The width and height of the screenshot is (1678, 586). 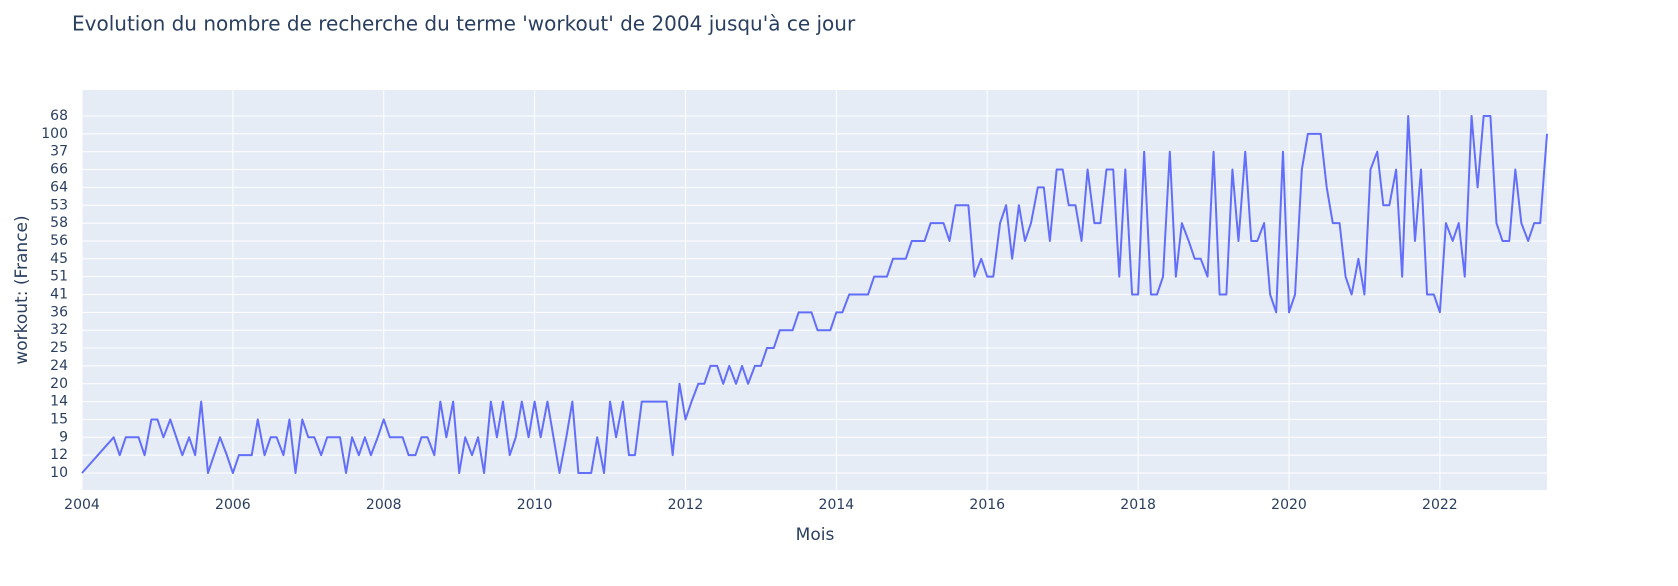 What do you see at coordinates (59, 348) in the screenshot?
I see `y-tick-label: 25` at bounding box center [59, 348].